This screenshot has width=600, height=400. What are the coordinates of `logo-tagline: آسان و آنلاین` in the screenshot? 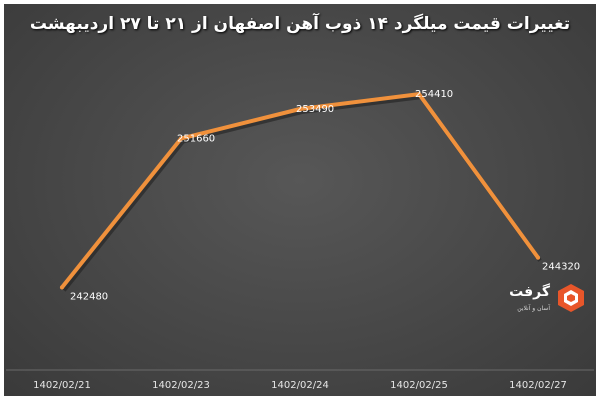 It's located at (533, 308).